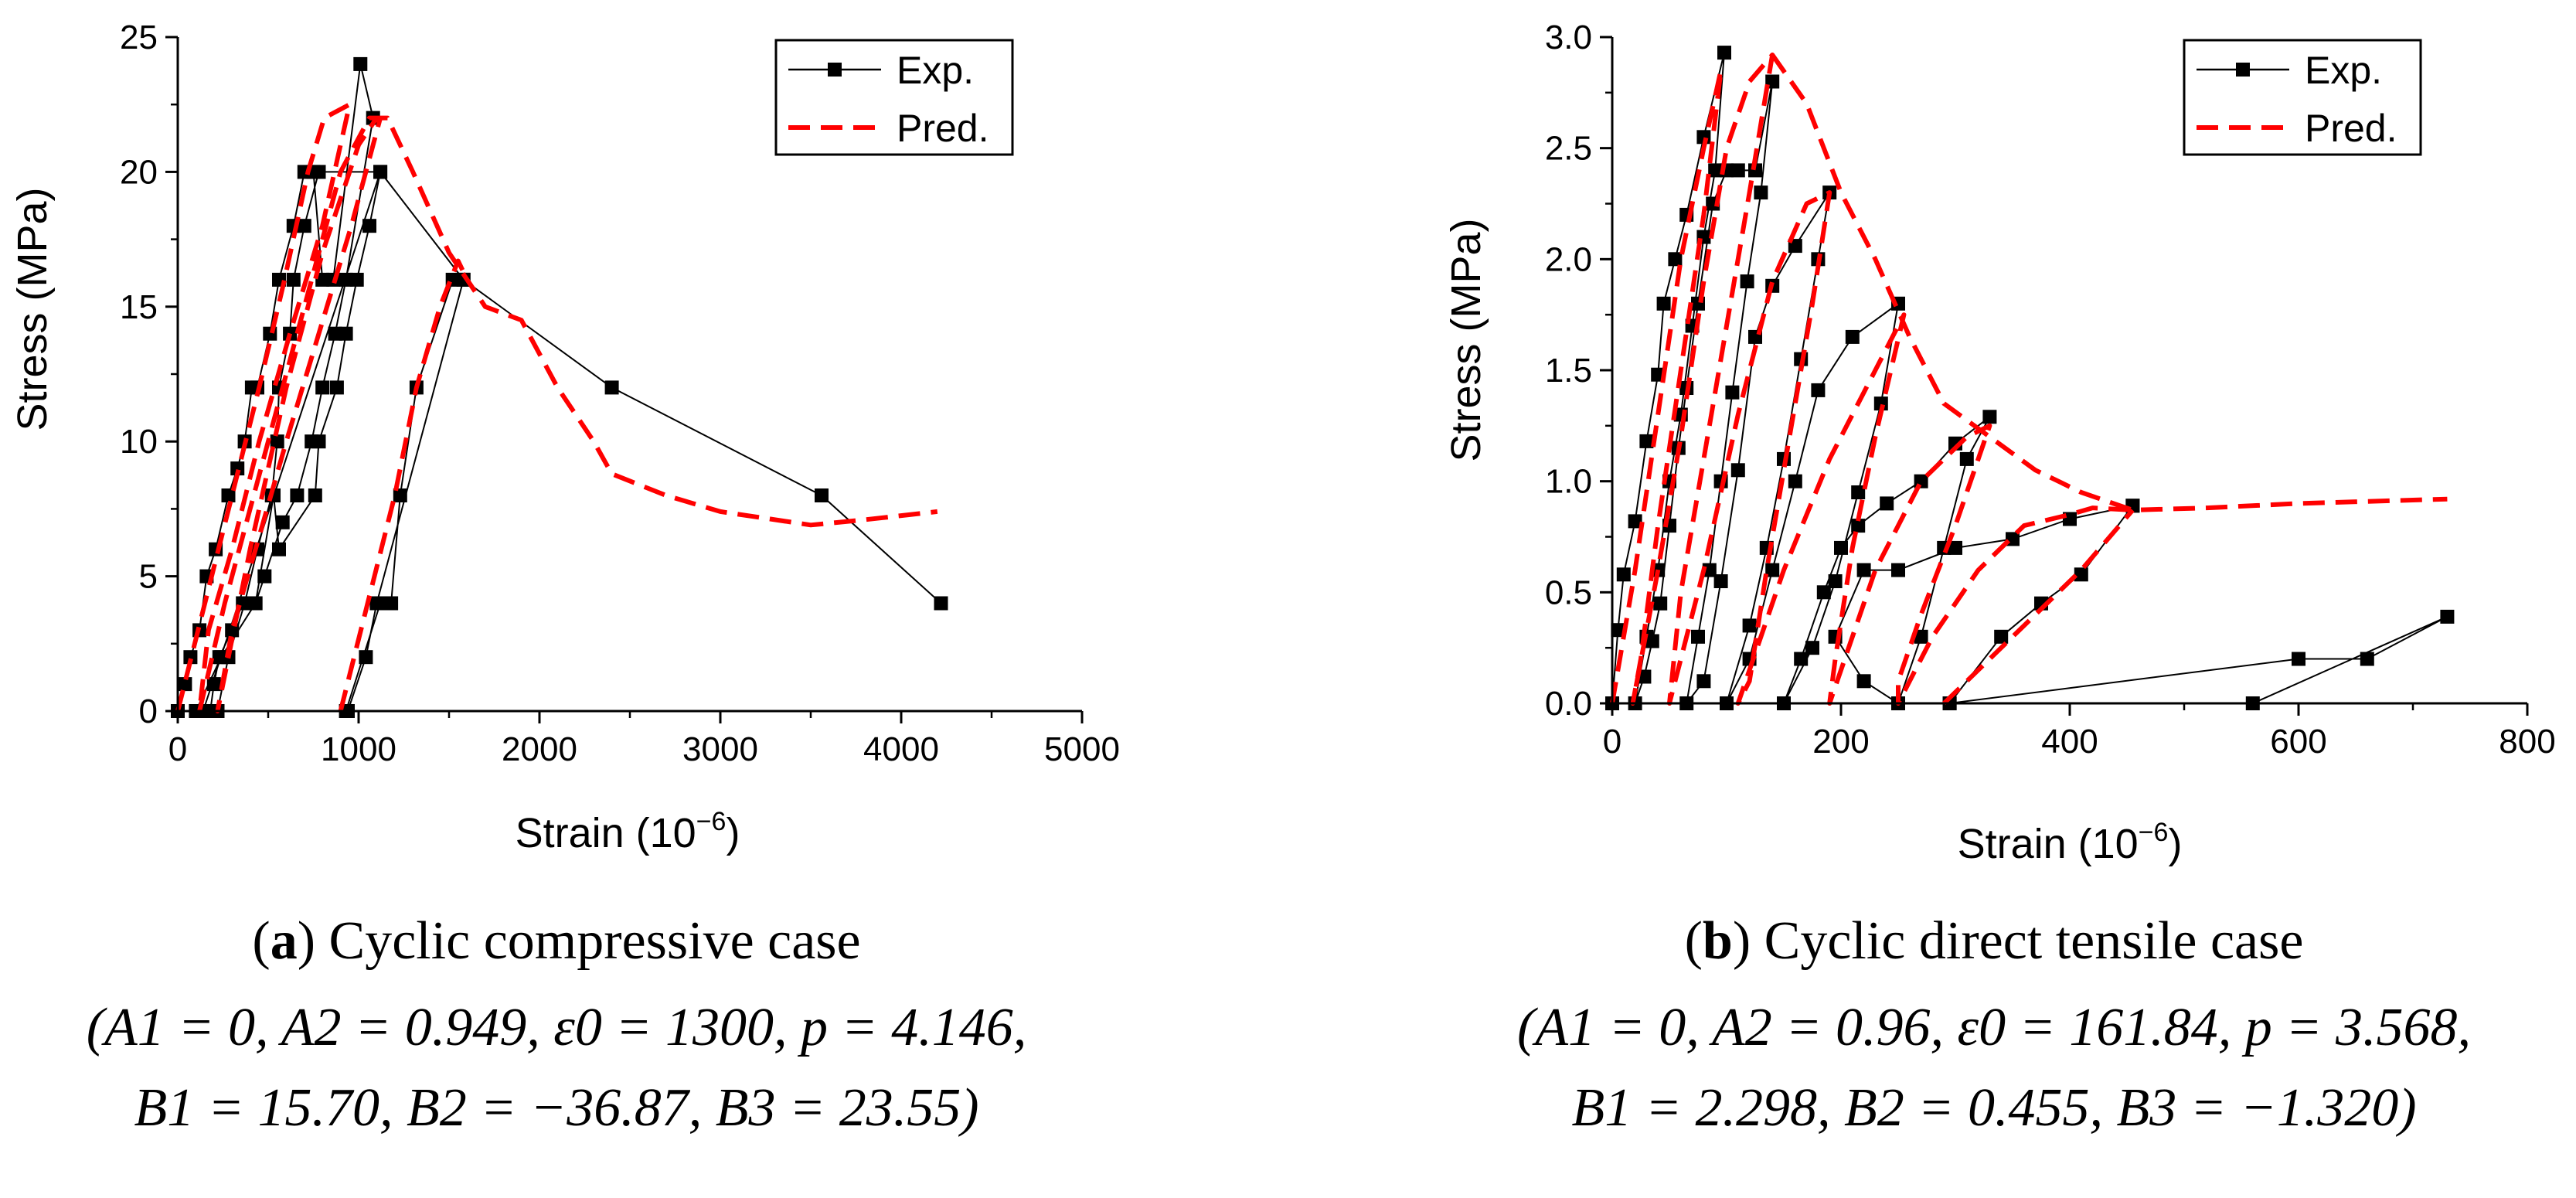  Describe the element at coordinates (1568, 149) in the screenshot. I see `y-tick-label: 2.5` at that location.